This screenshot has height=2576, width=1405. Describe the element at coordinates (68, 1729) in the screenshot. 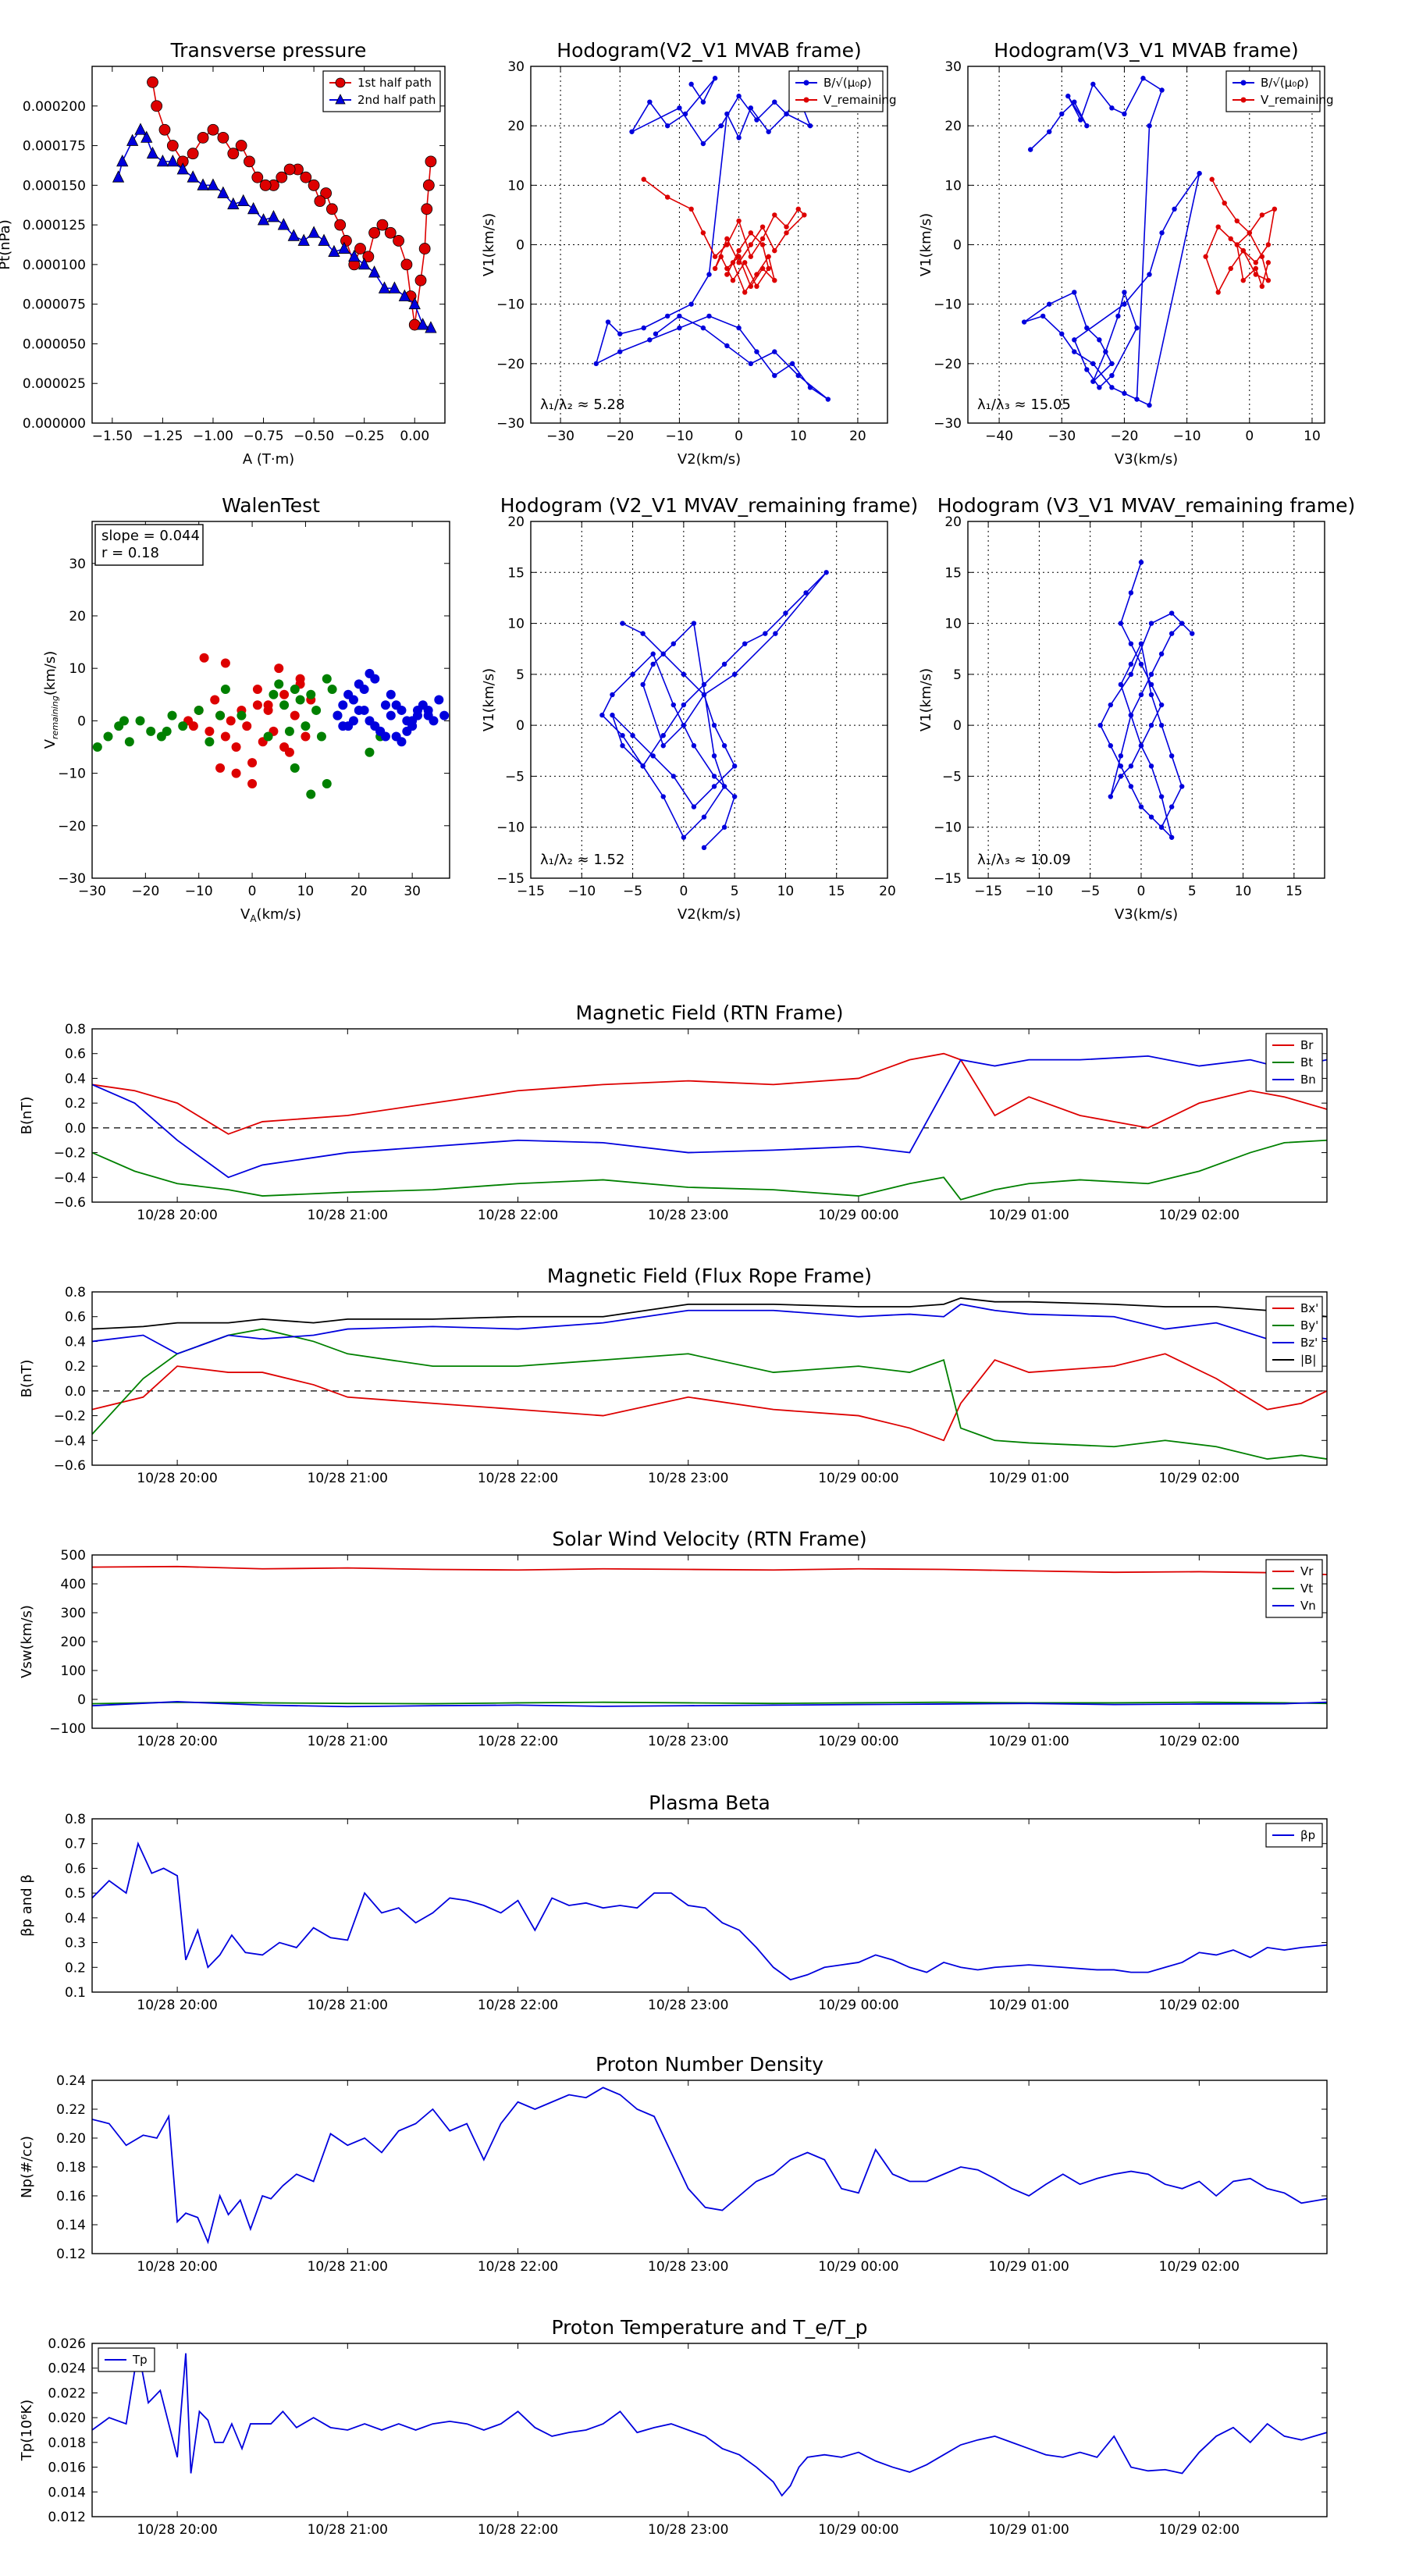

I see `y-tick-label: −100` at that location.